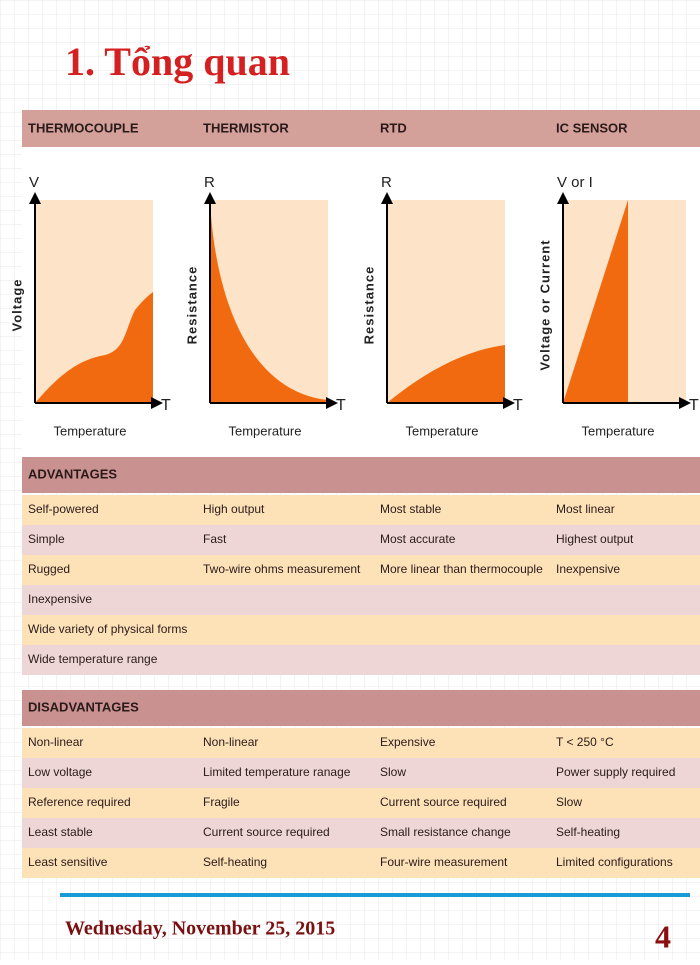 Image resolution: width=700 pixels, height=965 pixels. Describe the element at coordinates (221, 802) in the screenshot. I see `table-cell: Fragile` at that location.